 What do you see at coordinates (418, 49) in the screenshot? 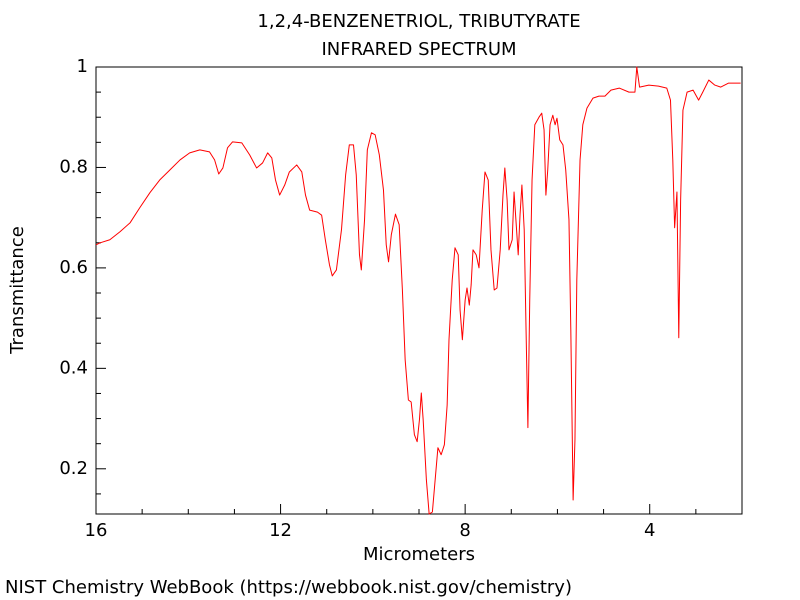
I see `chart-subtitle: INFRARED SPECTRUM` at bounding box center [418, 49].